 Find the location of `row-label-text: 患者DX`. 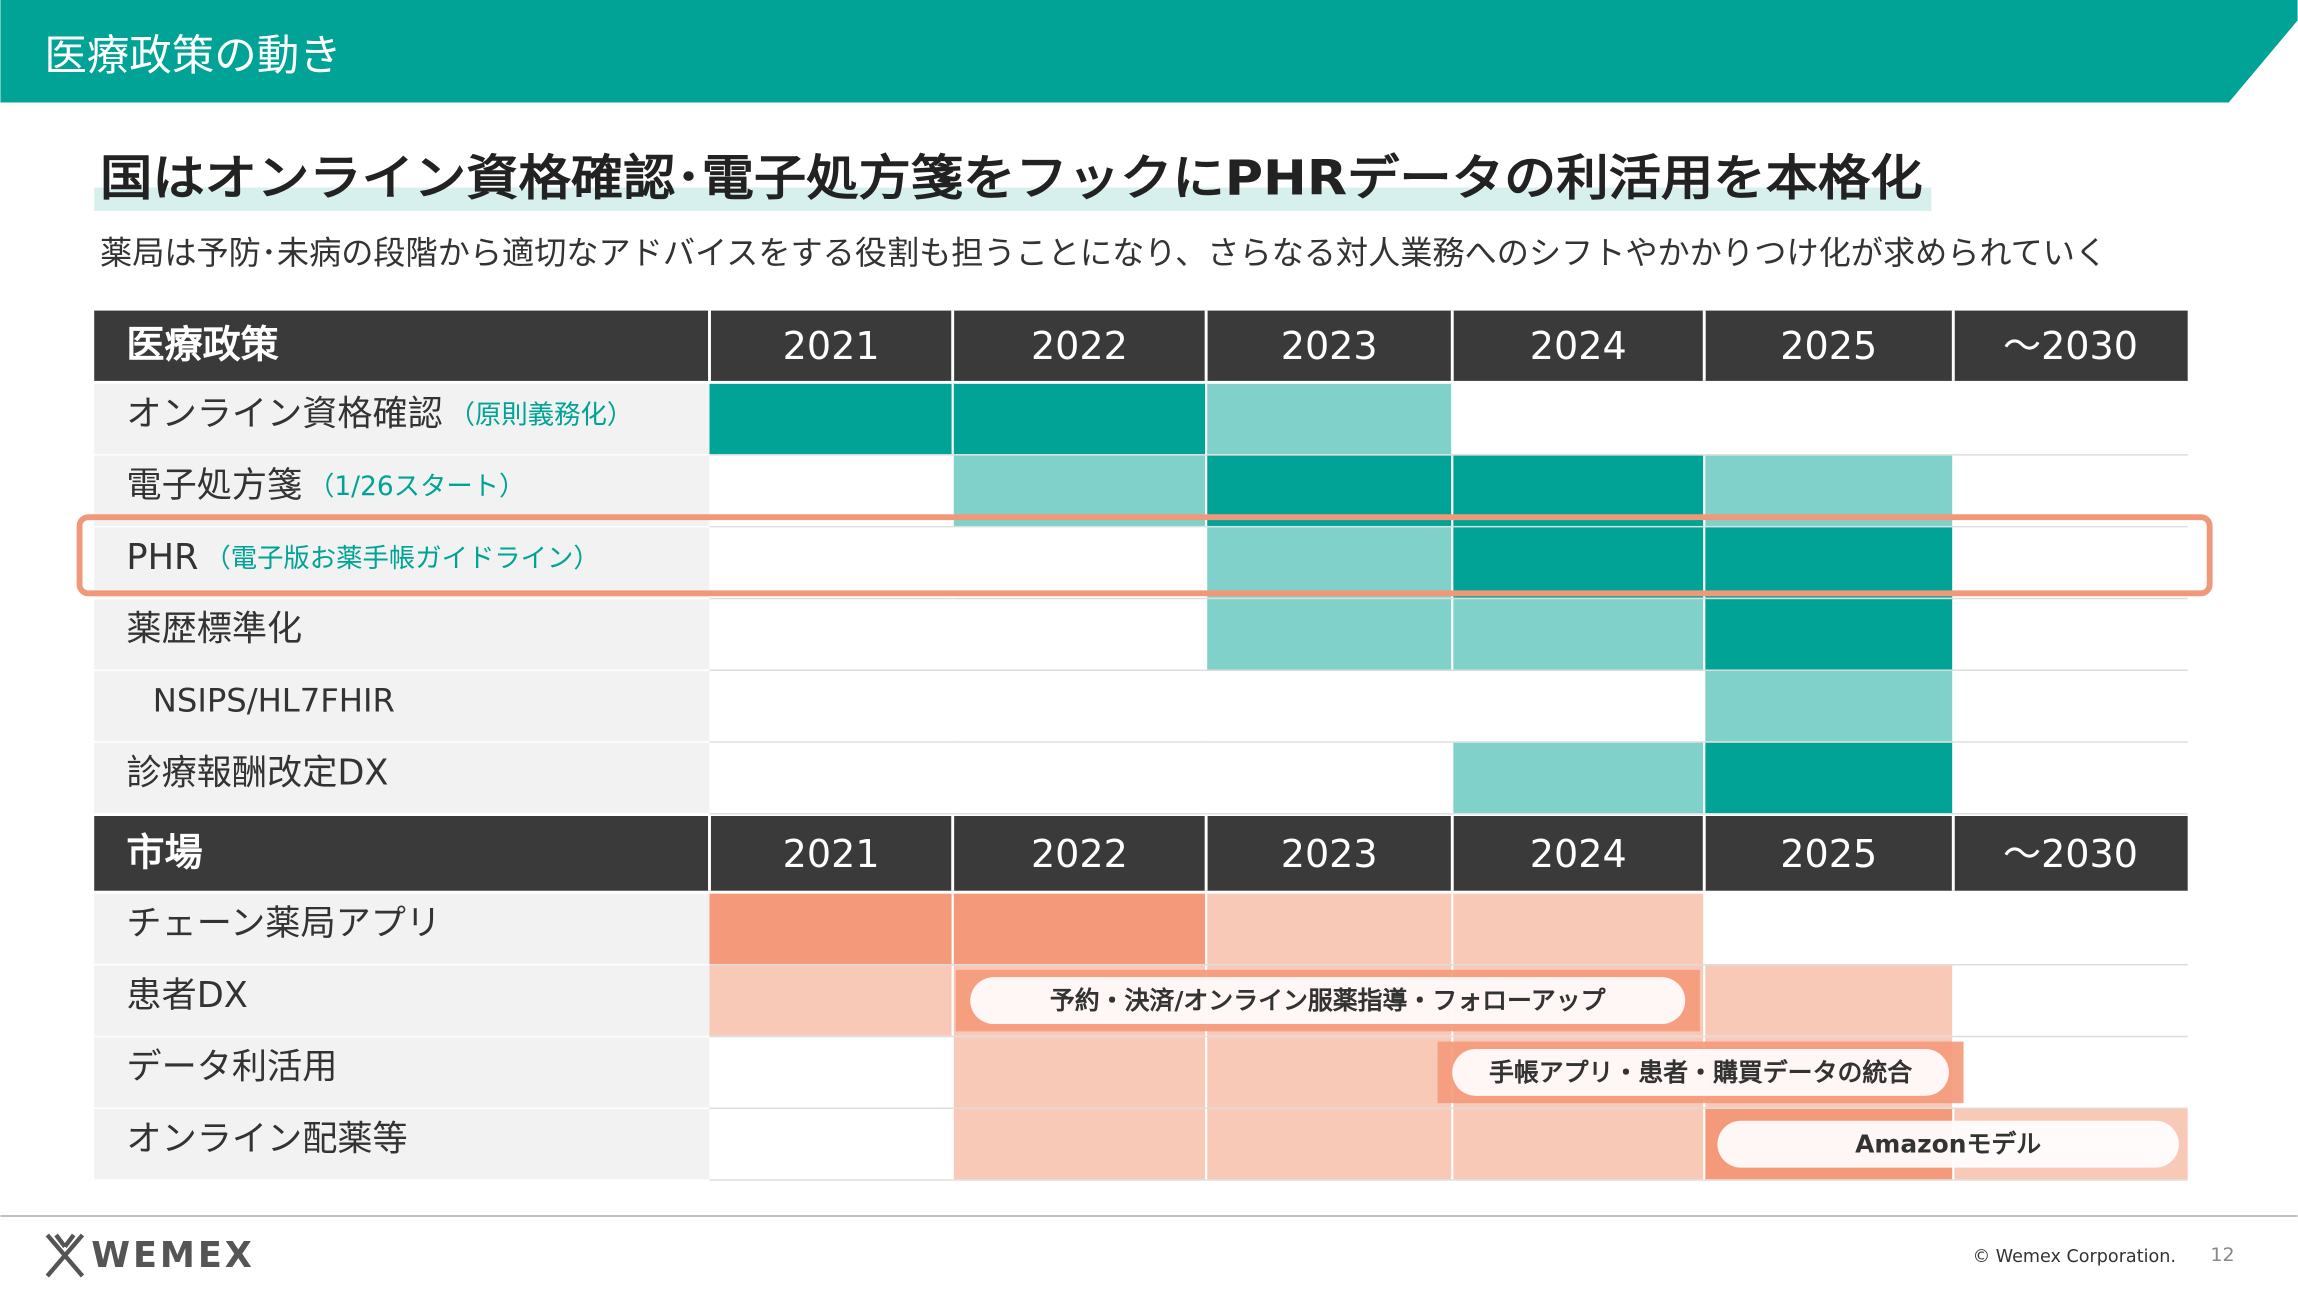

row-label-text: 患者DX is located at coordinates (186, 995).